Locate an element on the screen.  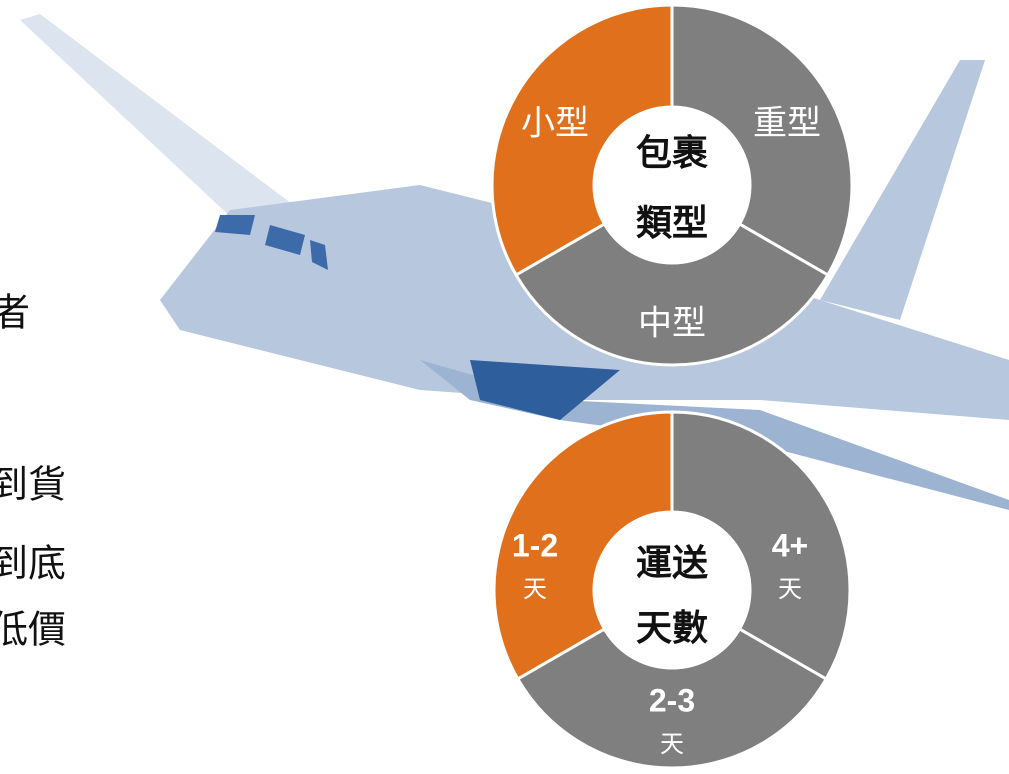
center-label: 類型 is located at coordinates (672, 223).